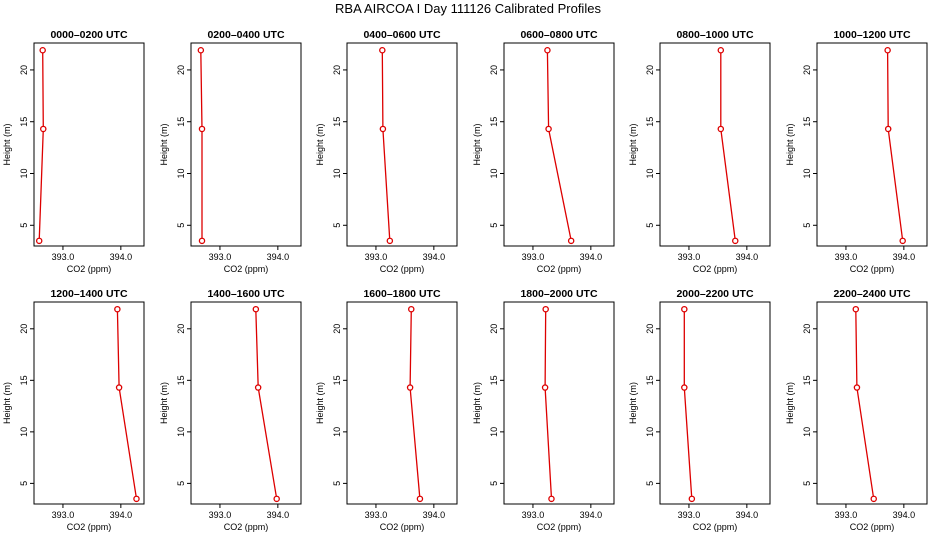 The height and width of the screenshot is (540, 936). What do you see at coordinates (558, 294) in the screenshot?
I see `panel-title: 1800–2000 UTC` at bounding box center [558, 294].